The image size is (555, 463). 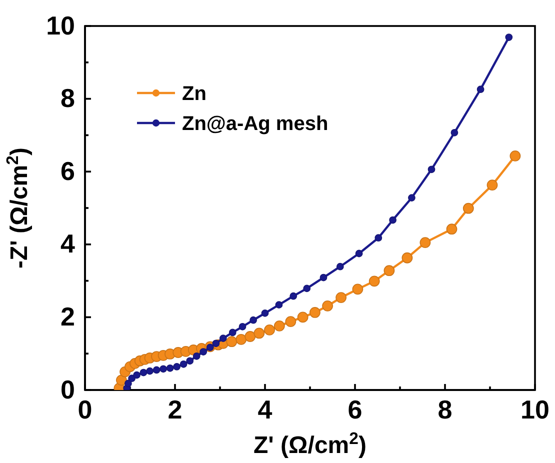 What do you see at coordinates (255, 124) in the screenshot?
I see `legend-label: Zn@a-Ag mesh` at bounding box center [255, 124].